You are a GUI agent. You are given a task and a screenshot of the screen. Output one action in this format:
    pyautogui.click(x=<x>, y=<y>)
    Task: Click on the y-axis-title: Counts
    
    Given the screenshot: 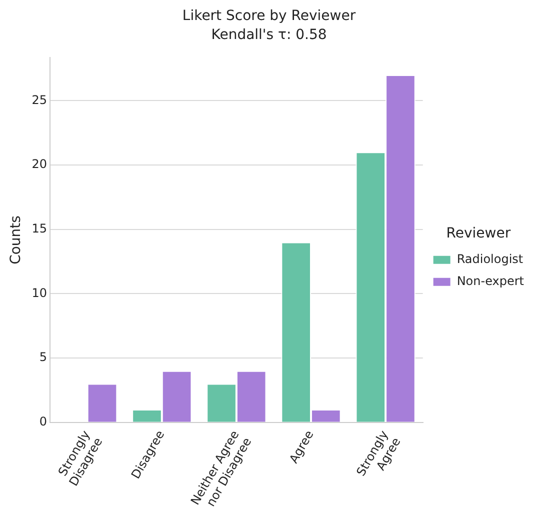 What is the action you would take?
    pyautogui.click(x=16, y=240)
    